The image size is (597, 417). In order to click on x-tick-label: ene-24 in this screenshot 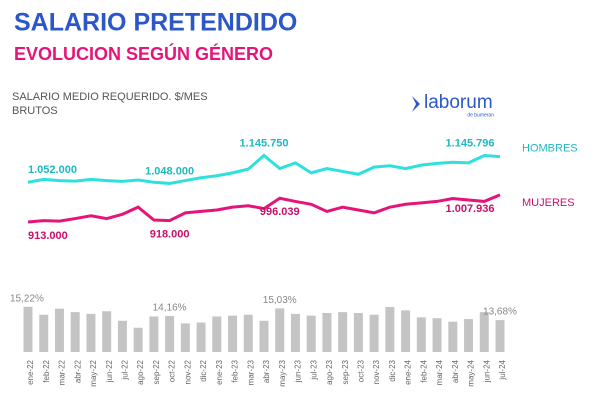, I will do `click(408, 371)`.